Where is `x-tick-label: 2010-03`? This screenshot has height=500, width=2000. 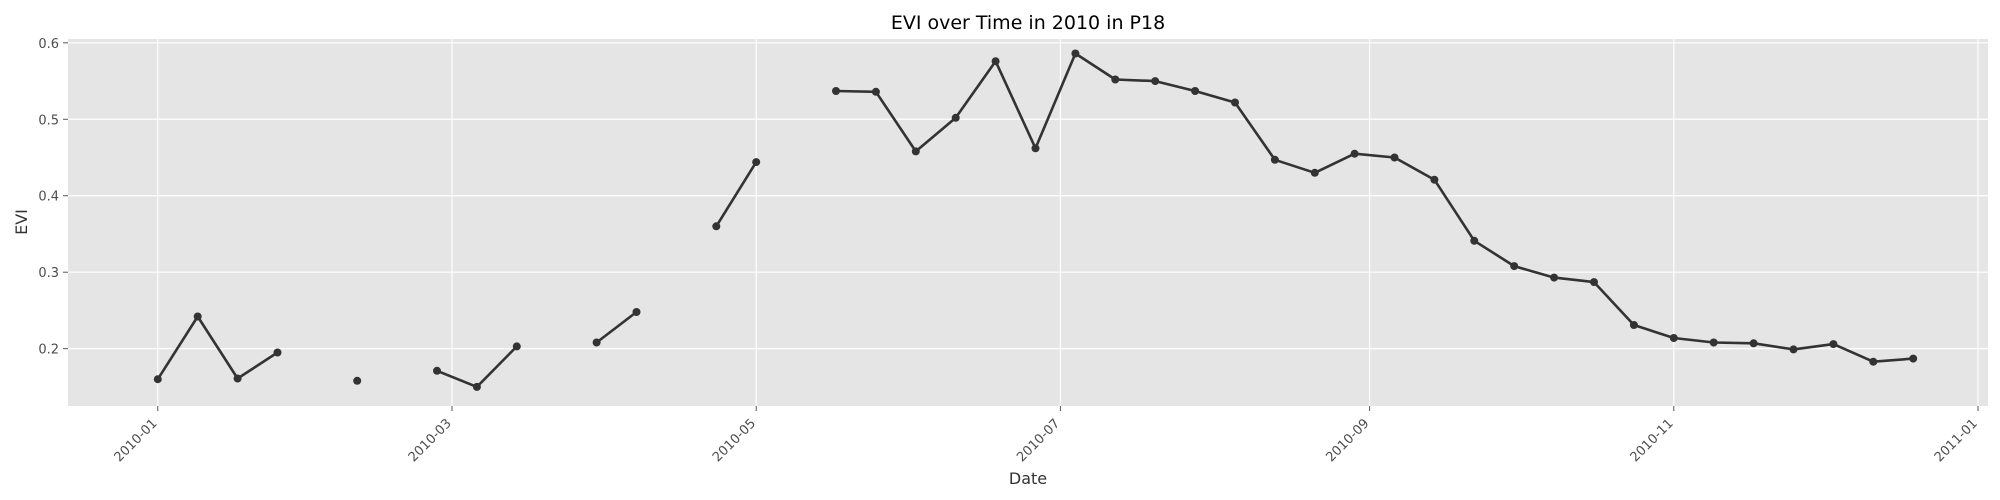 x-tick-label: 2010-03 is located at coordinates (430, 440).